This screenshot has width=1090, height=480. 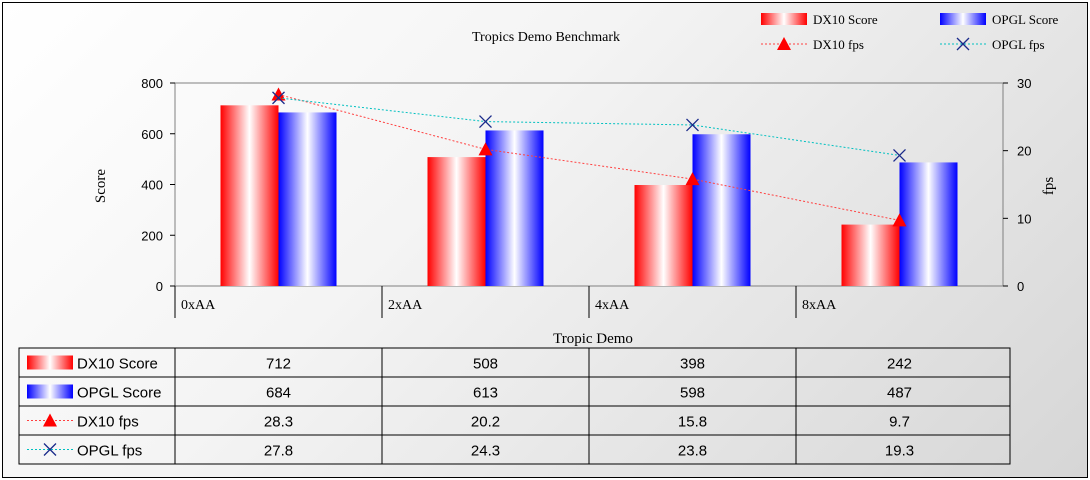 What do you see at coordinates (1020, 286) in the screenshot?
I see `y2-tick-label: 0` at bounding box center [1020, 286].